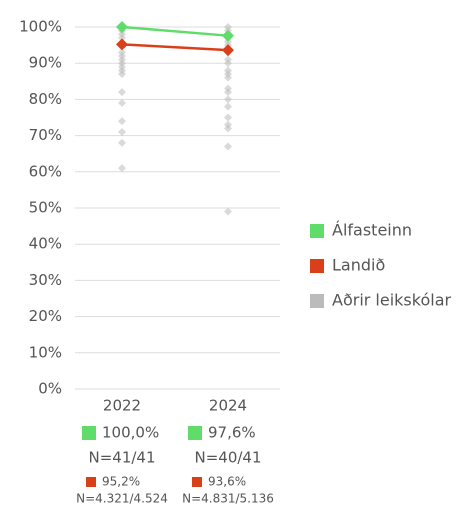 The image size is (474, 507). Describe the element at coordinates (130, 433) in the screenshot. I see `table-value: 100,0%` at that location.